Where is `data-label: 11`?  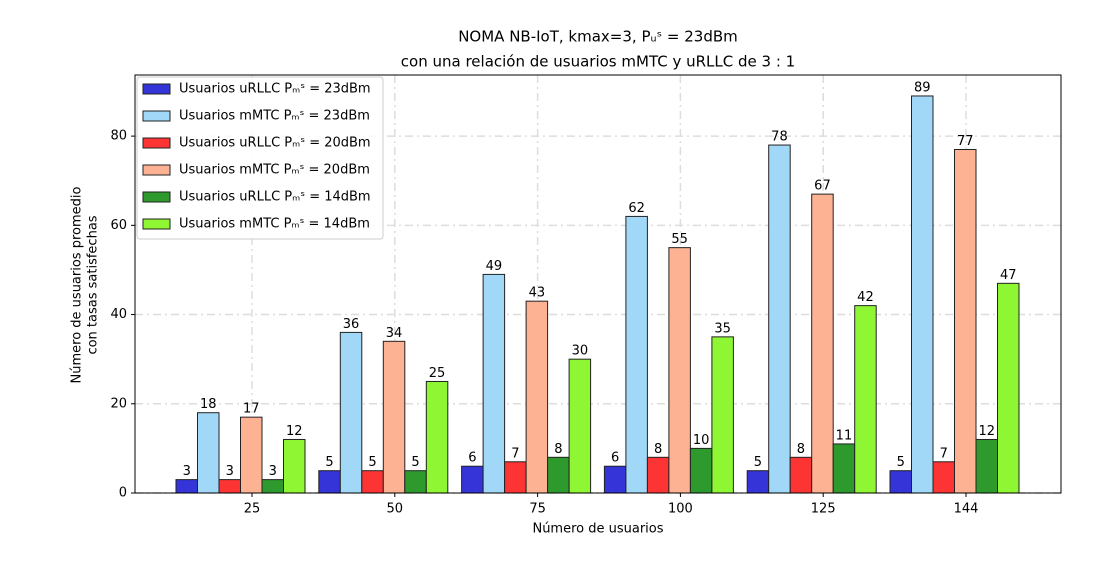 data-label: 11 is located at coordinates (844, 435).